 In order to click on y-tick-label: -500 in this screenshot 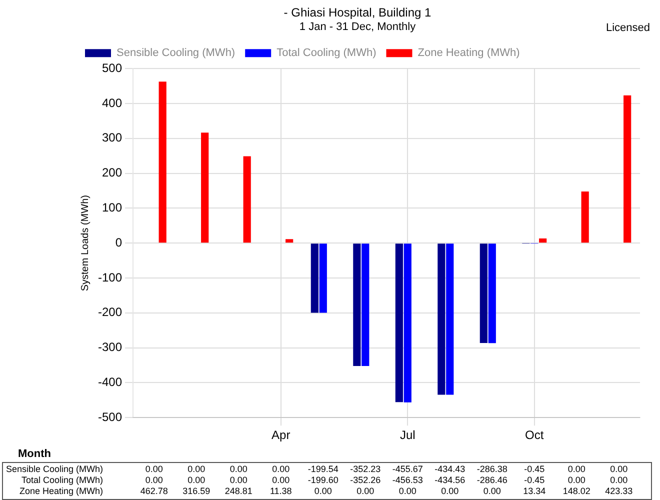, I will do `click(110, 417)`.